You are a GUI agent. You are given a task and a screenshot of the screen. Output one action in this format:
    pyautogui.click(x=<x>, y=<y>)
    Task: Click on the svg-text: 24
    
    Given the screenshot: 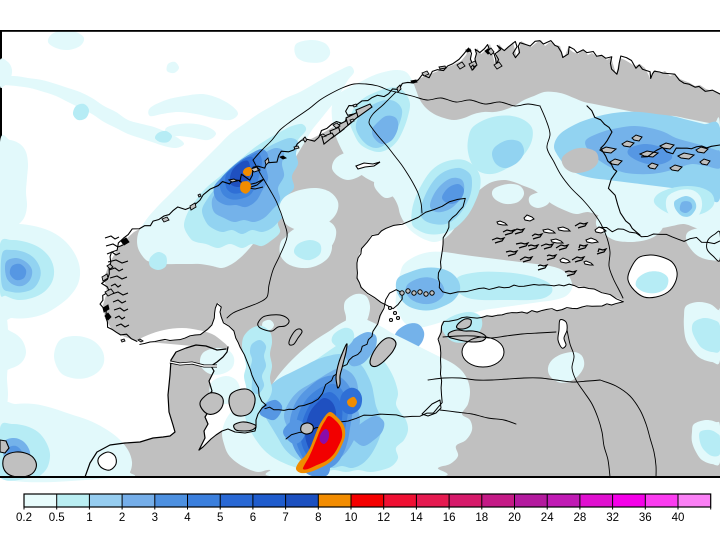 What is the action you would take?
    pyautogui.click(x=547, y=518)
    